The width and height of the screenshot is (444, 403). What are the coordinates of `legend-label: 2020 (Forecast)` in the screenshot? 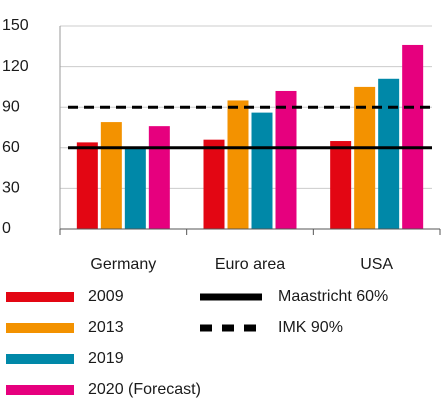 It's located at (144, 389).